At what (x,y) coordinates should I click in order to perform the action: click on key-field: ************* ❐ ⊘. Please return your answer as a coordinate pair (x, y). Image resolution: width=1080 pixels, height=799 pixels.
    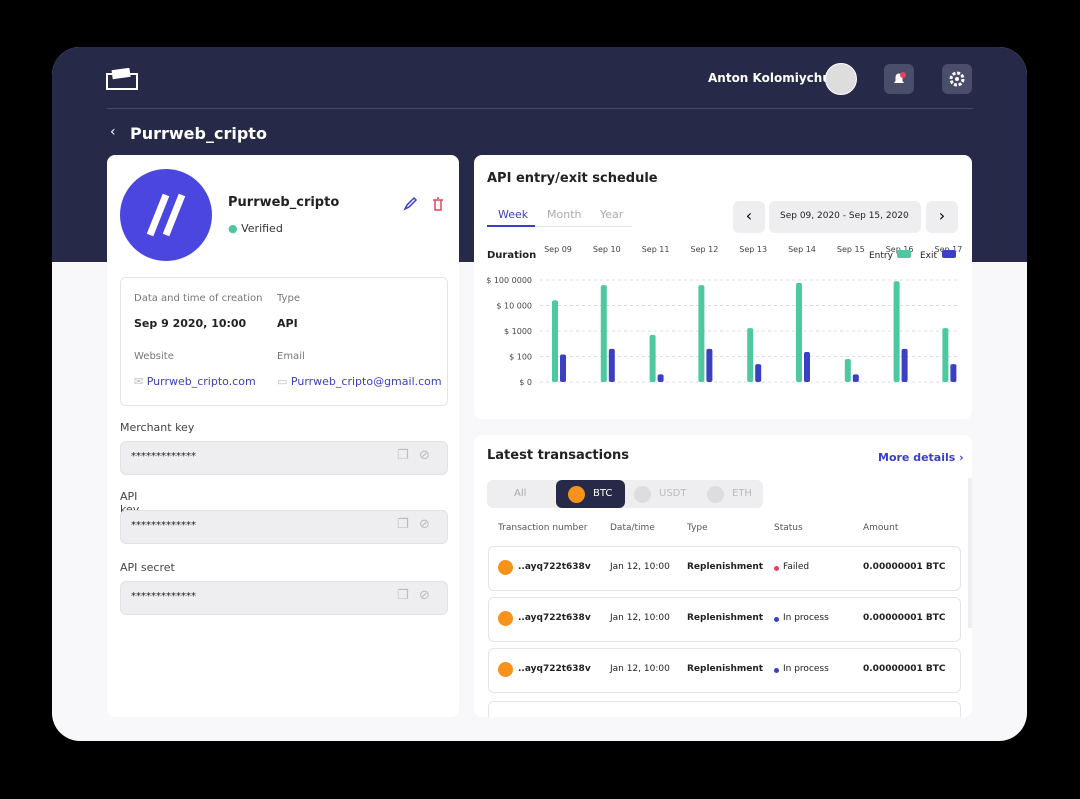
    Looking at the image, I should click on (284, 527).